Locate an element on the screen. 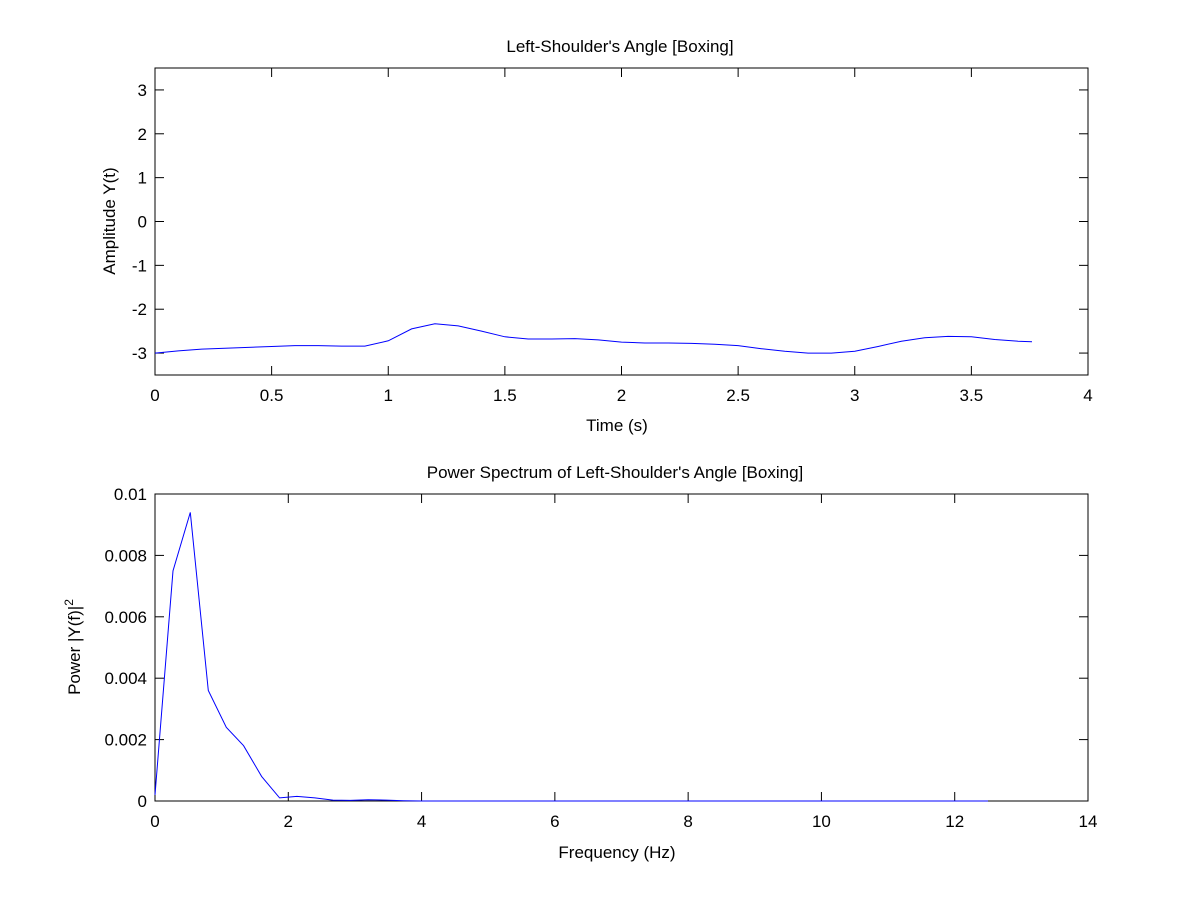 The height and width of the screenshot is (900, 1201). time-xtick-label: 2 is located at coordinates (621, 395).